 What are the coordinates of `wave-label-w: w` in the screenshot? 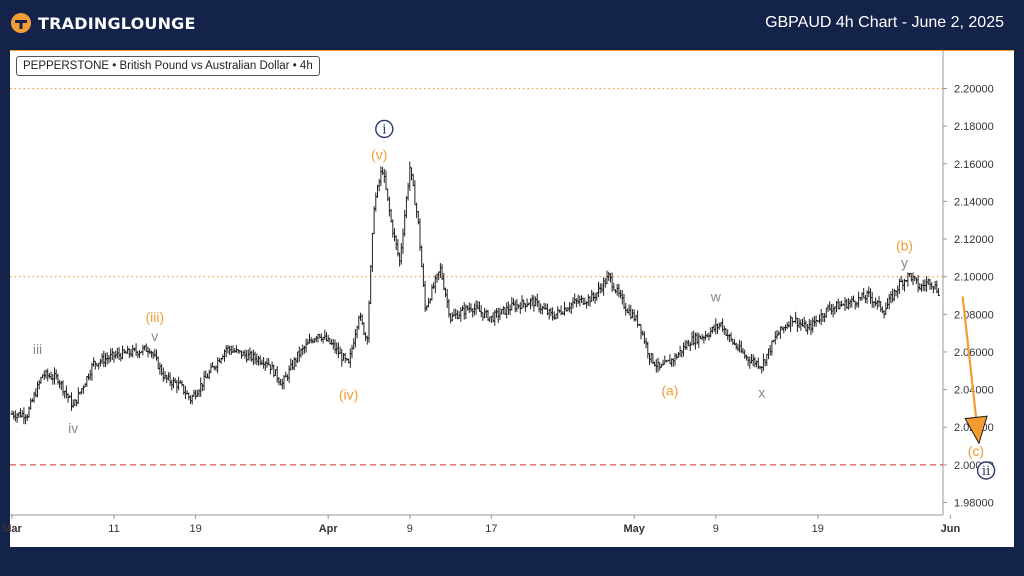 It's located at (716, 296).